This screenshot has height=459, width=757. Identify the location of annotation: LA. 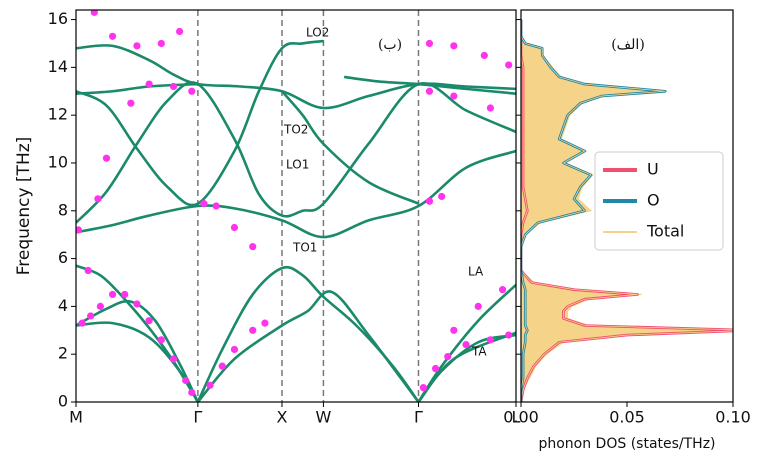
(476, 272).